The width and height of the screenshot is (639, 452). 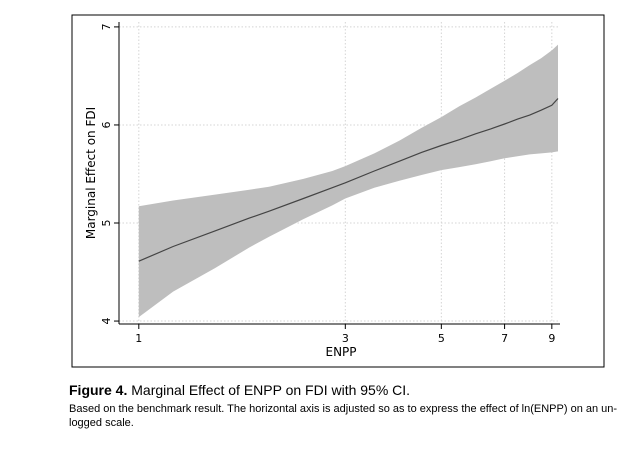 What do you see at coordinates (109, 174) in the screenshot?
I see `y-tick-layer: 4 5 6 7` at bounding box center [109, 174].